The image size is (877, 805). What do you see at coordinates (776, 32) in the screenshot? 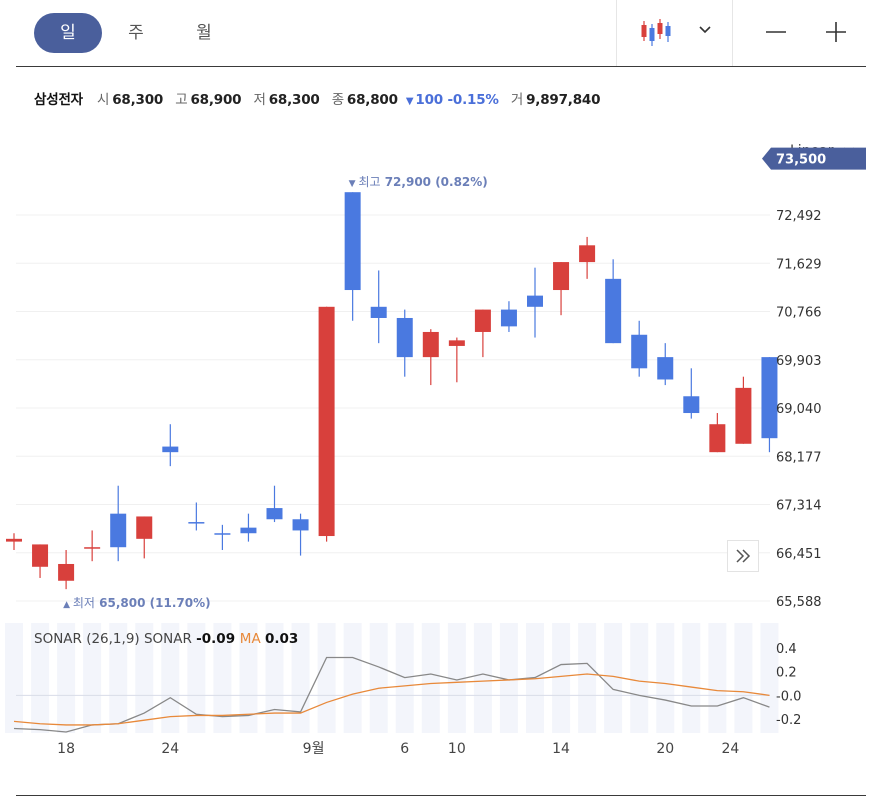
I see `minus-icon` at bounding box center [776, 32].